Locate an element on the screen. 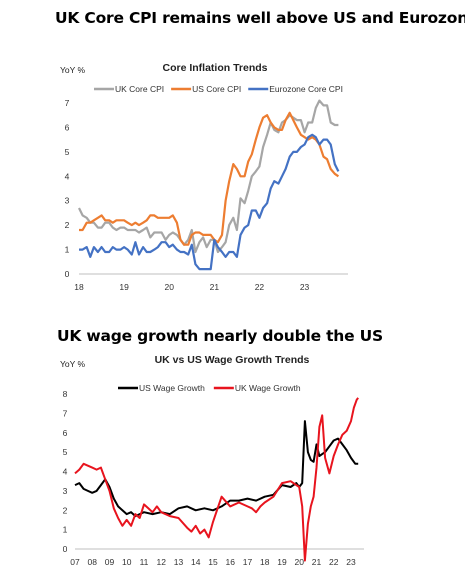 The height and width of the screenshot is (576, 465). x-tick-label: 09 is located at coordinates (110, 562).